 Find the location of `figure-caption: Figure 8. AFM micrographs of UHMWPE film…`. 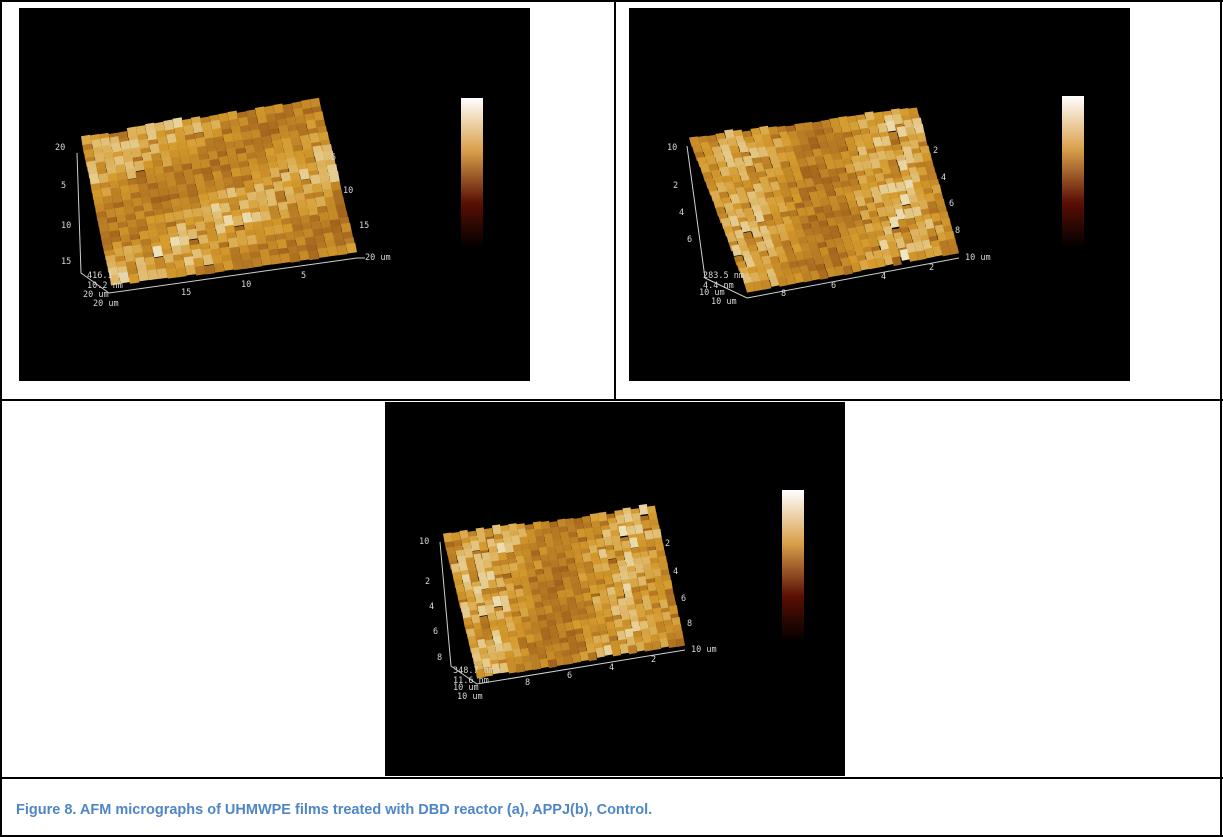

figure-caption: Figure 8. AFM micrographs of UHMWPE film… is located at coordinates (334, 810).